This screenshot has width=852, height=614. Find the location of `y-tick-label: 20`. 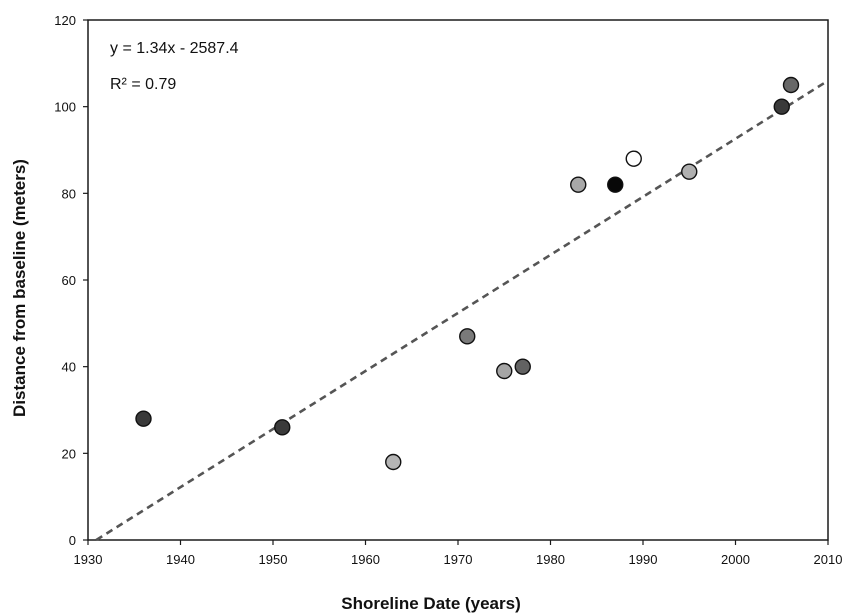

y-tick-label: 20 is located at coordinates (69, 453).